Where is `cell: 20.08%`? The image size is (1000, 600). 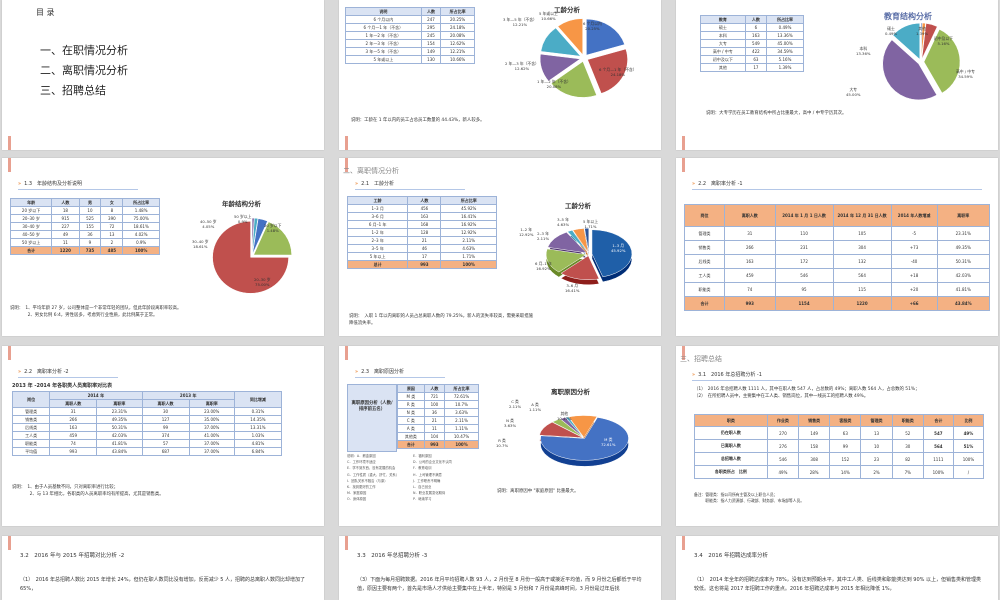
cell: 20.08% is located at coordinates (457, 35).